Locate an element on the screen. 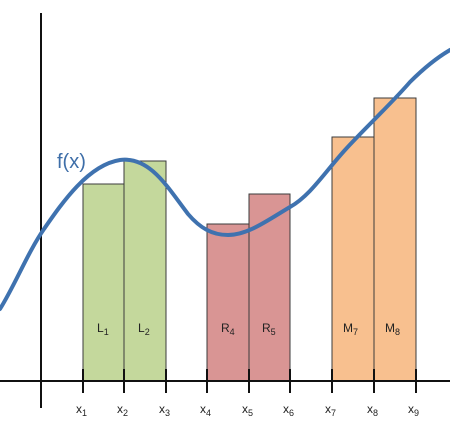 Image resolution: width=450 pixels, height=434 pixels. tick-label-x8: x8 is located at coordinates (372, 410).